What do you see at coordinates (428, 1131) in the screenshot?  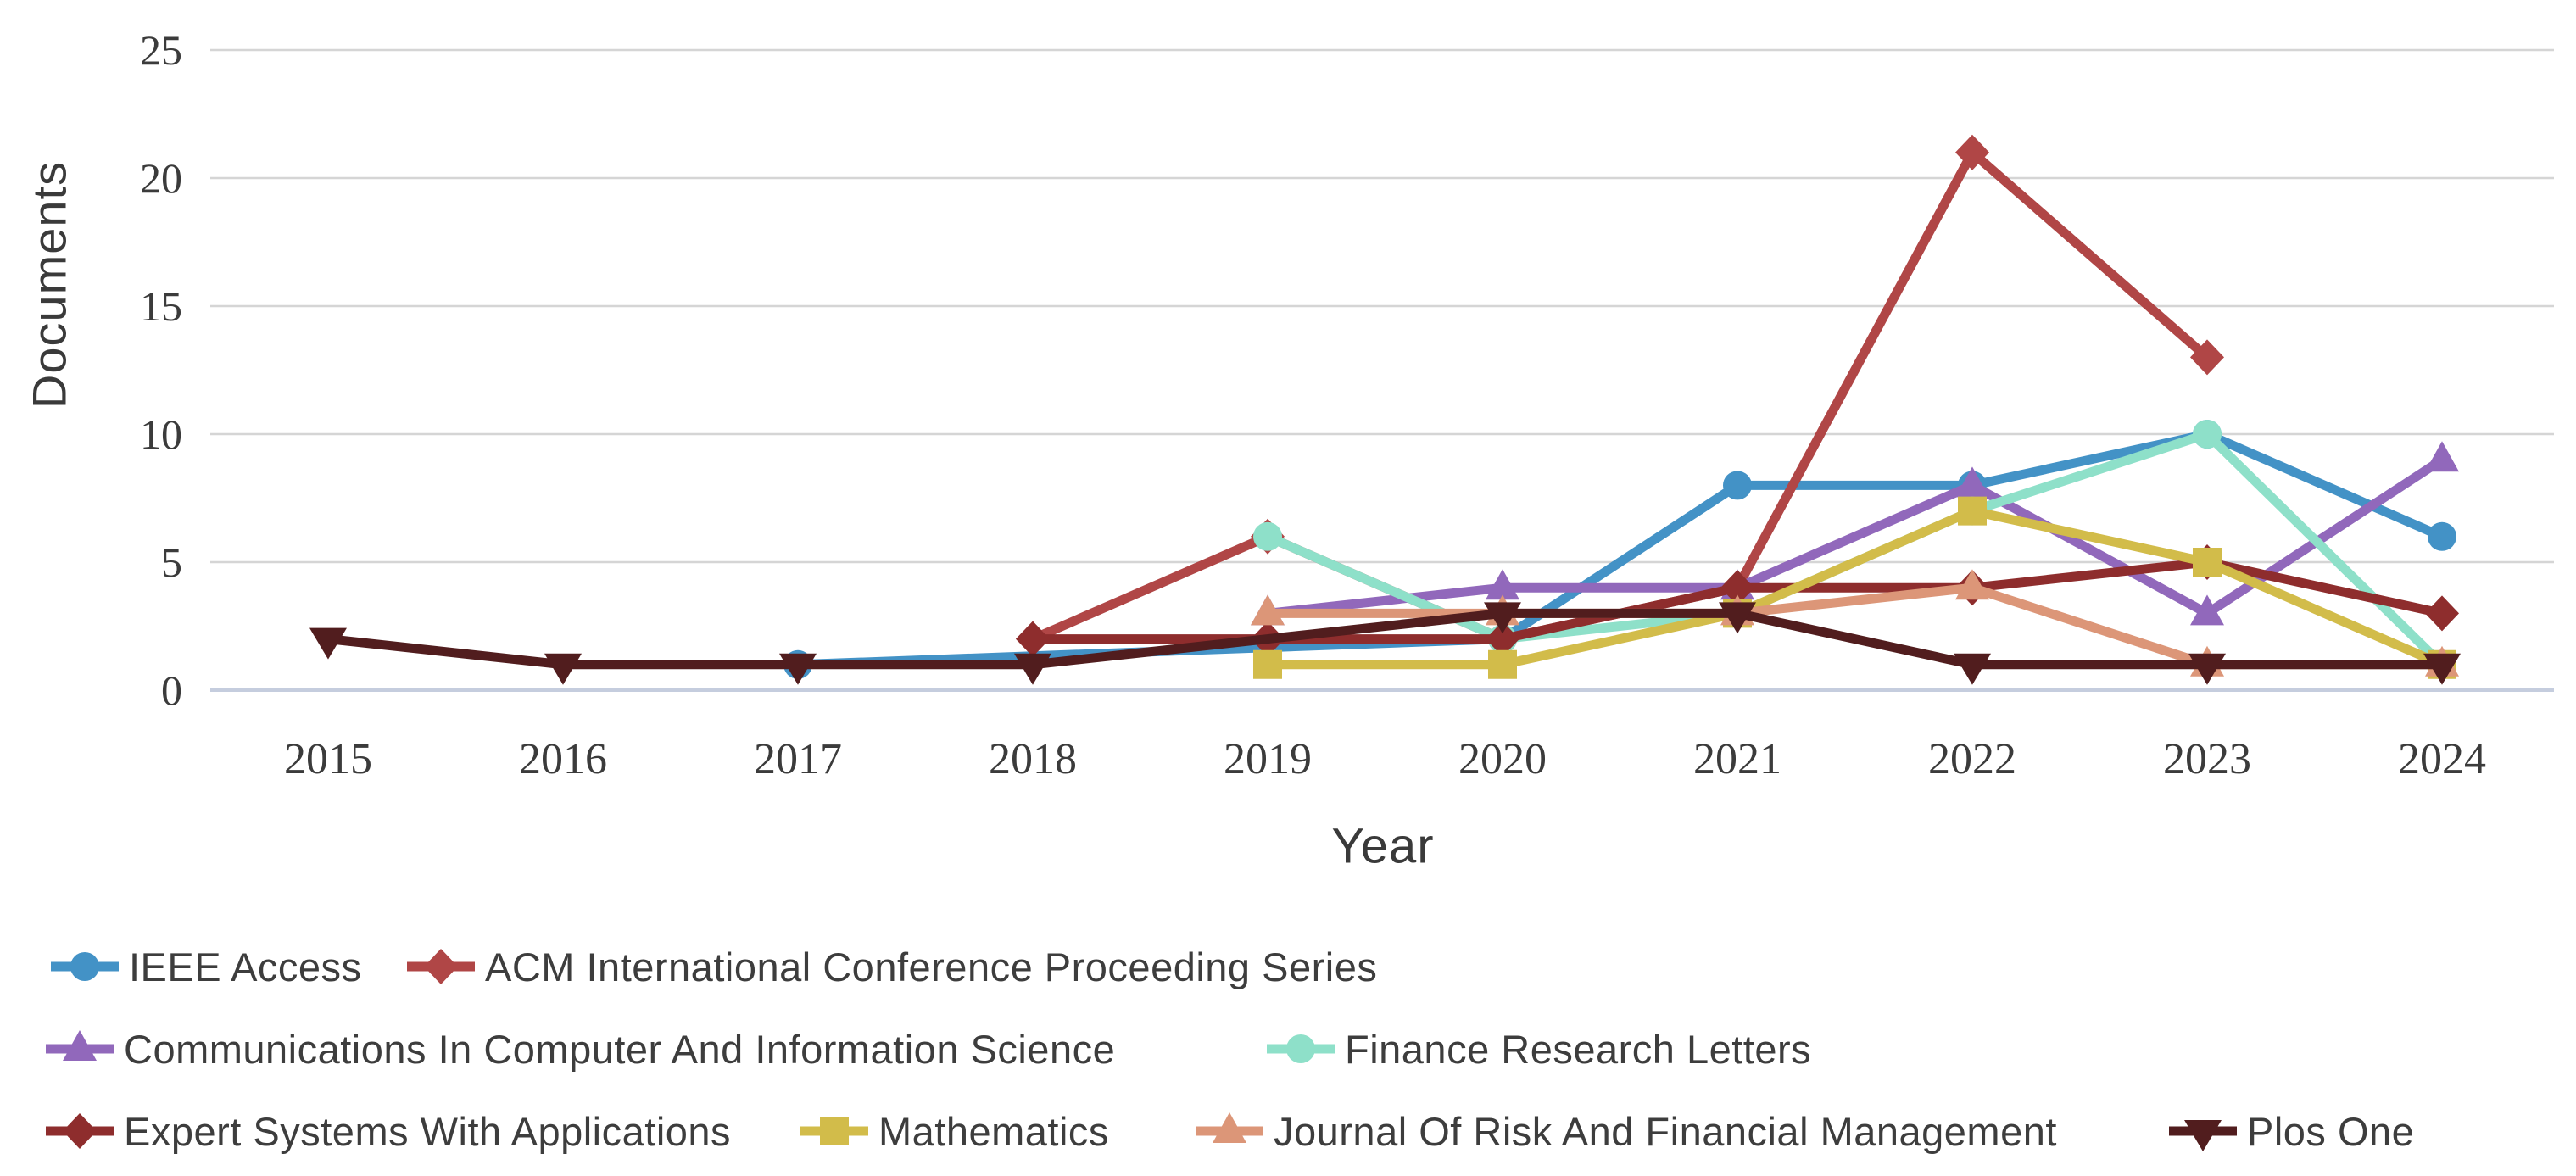 I see `legend-label: Expert Systems With Applications` at bounding box center [428, 1131].